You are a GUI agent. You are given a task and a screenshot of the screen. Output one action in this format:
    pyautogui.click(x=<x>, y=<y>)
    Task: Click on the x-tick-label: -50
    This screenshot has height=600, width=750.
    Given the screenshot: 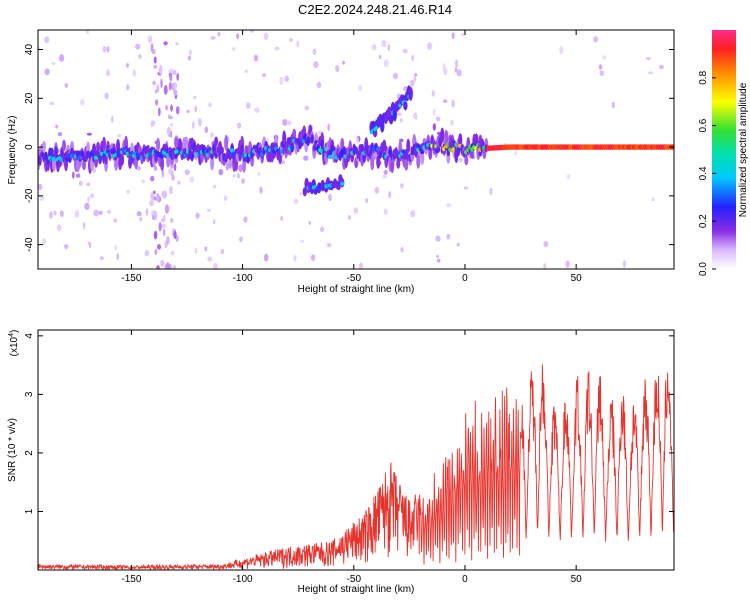 What is the action you would take?
    pyautogui.click(x=354, y=579)
    